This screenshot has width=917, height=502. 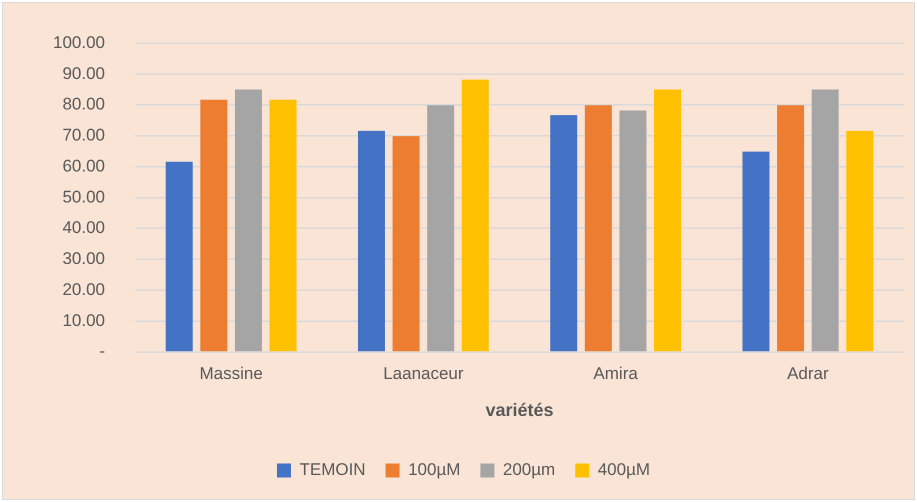 I want to click on x-axis-title: variétés, so click(x=519, y=410).